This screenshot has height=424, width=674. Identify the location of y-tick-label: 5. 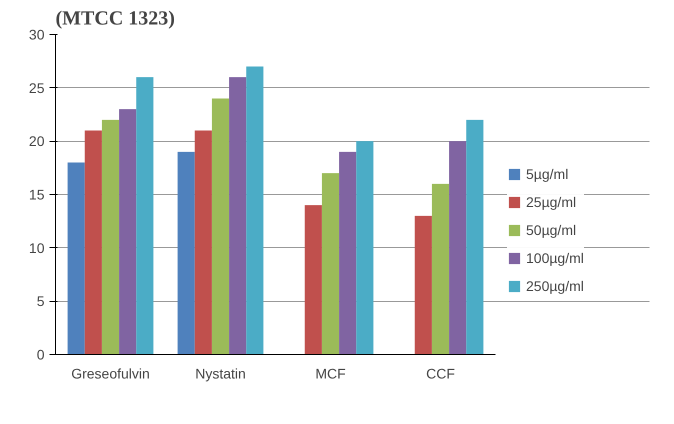
(40, 301).